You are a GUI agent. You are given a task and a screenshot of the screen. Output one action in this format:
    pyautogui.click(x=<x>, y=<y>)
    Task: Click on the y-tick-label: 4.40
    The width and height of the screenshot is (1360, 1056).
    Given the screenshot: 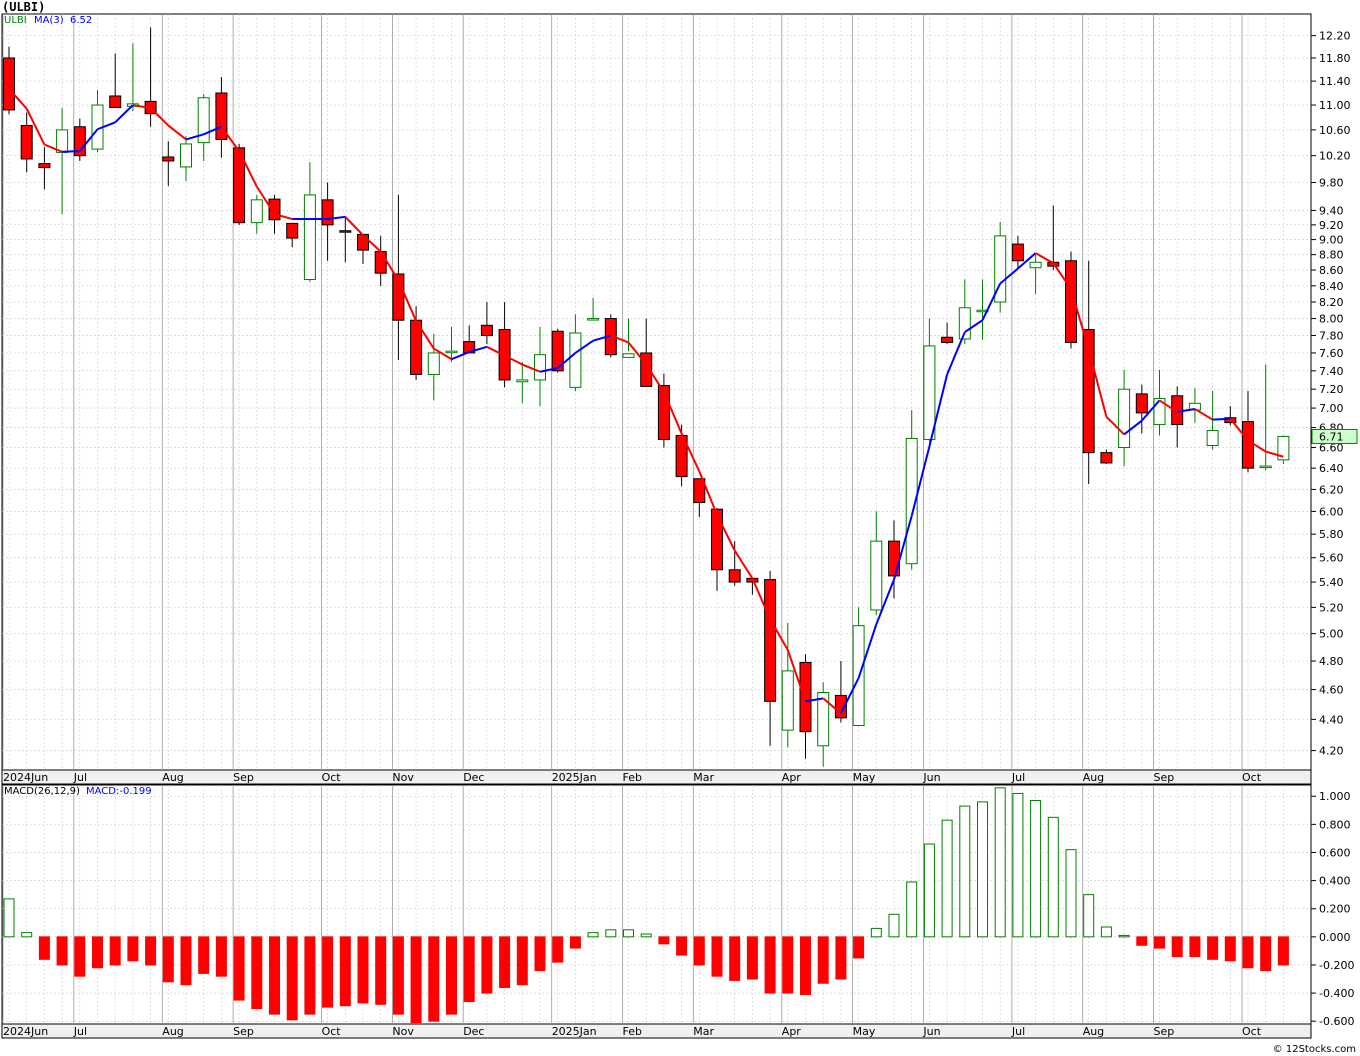 What is the action you would take?
    pyautogui.click(x=1331, y=719)
    